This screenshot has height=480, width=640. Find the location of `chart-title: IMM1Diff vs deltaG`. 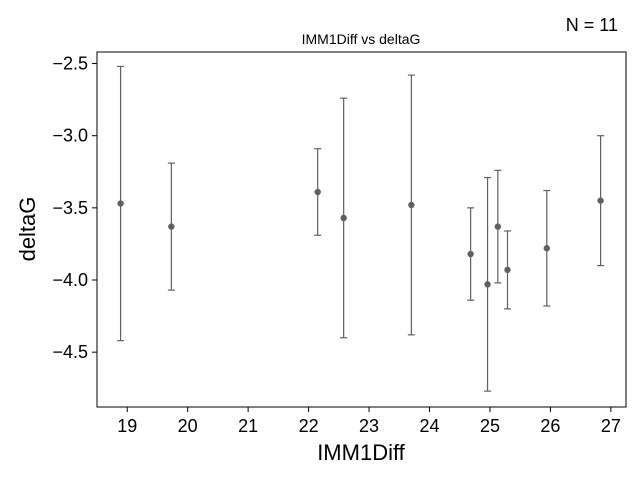

chart-title: IMM1Diff vs deltaG is located at coordinates (361, 39).